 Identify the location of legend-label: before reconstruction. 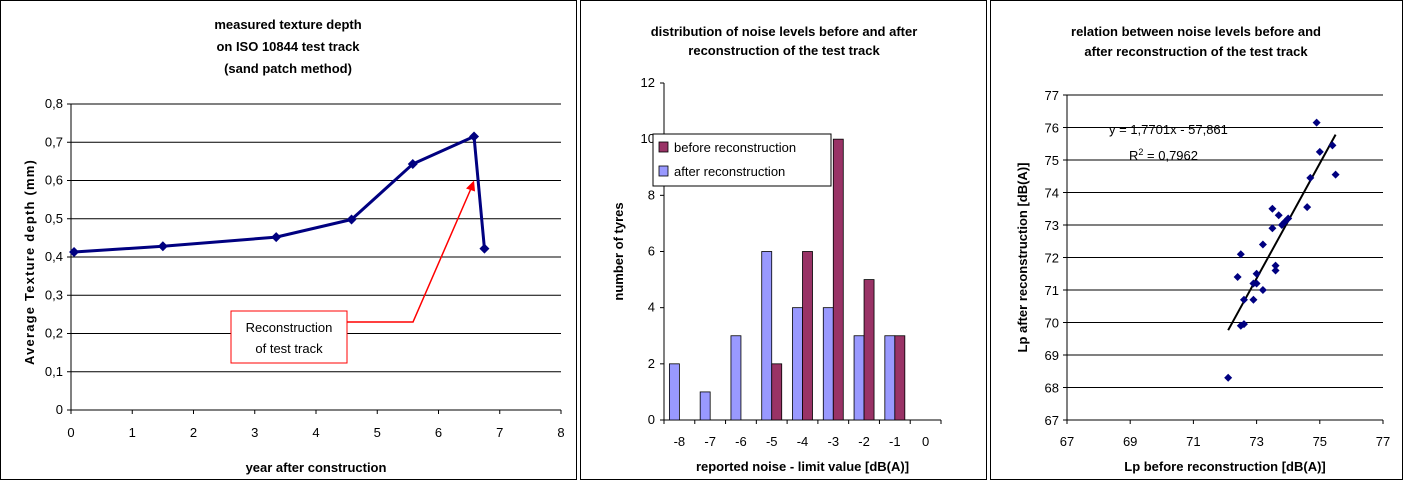
(735, 147).